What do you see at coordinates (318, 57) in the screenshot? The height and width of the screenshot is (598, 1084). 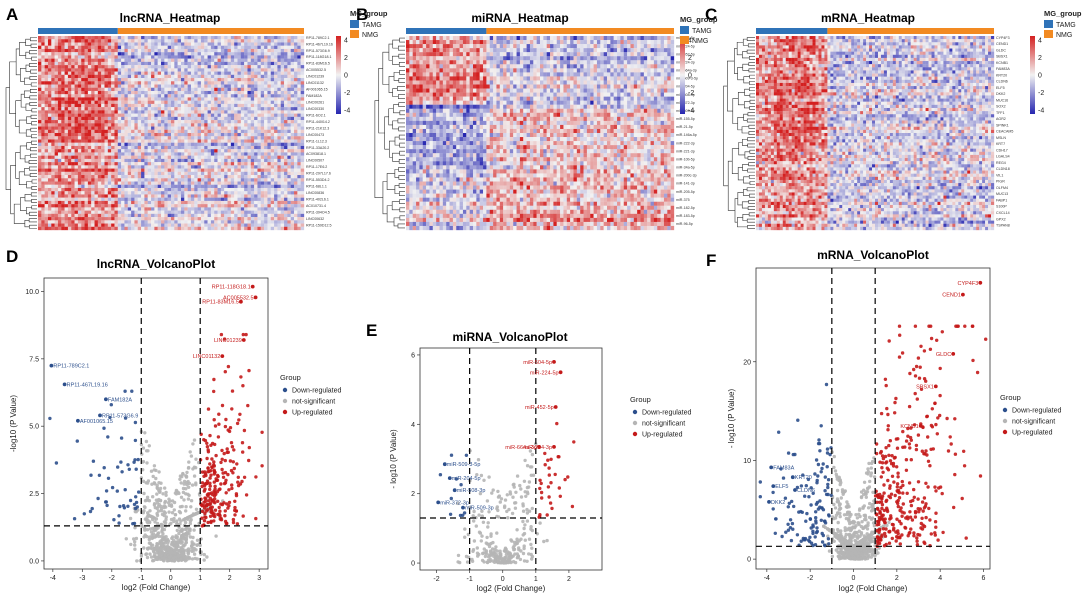 I see `row-label: RP11-118G18.1` at bounding box center [318, 57].